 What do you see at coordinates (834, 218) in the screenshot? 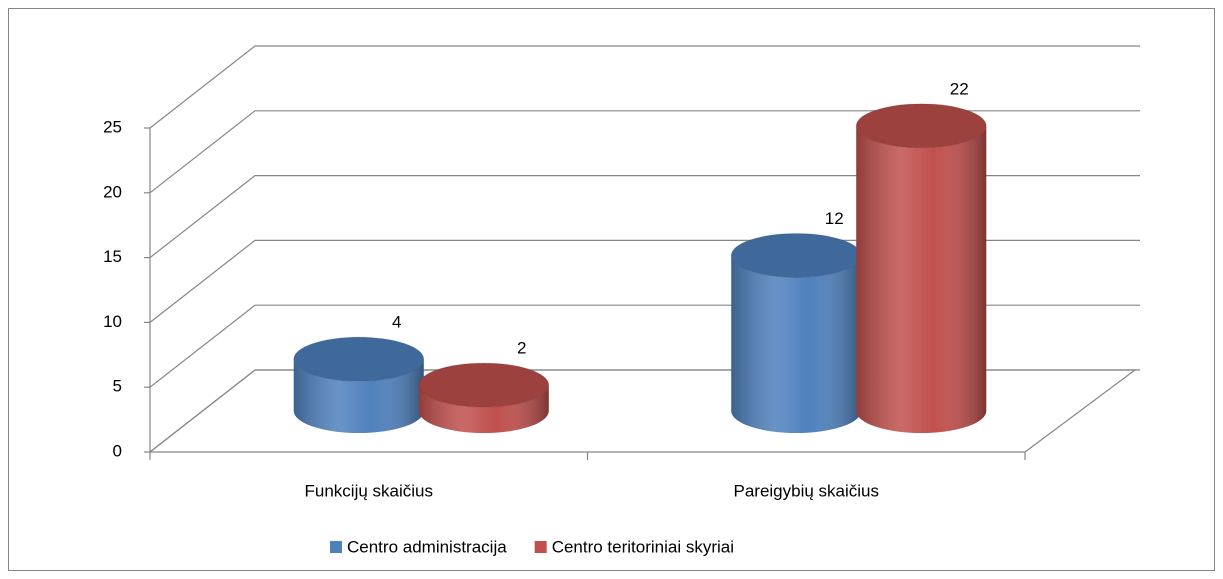
I see `data-label: 12` at bounding box center [834, 218].